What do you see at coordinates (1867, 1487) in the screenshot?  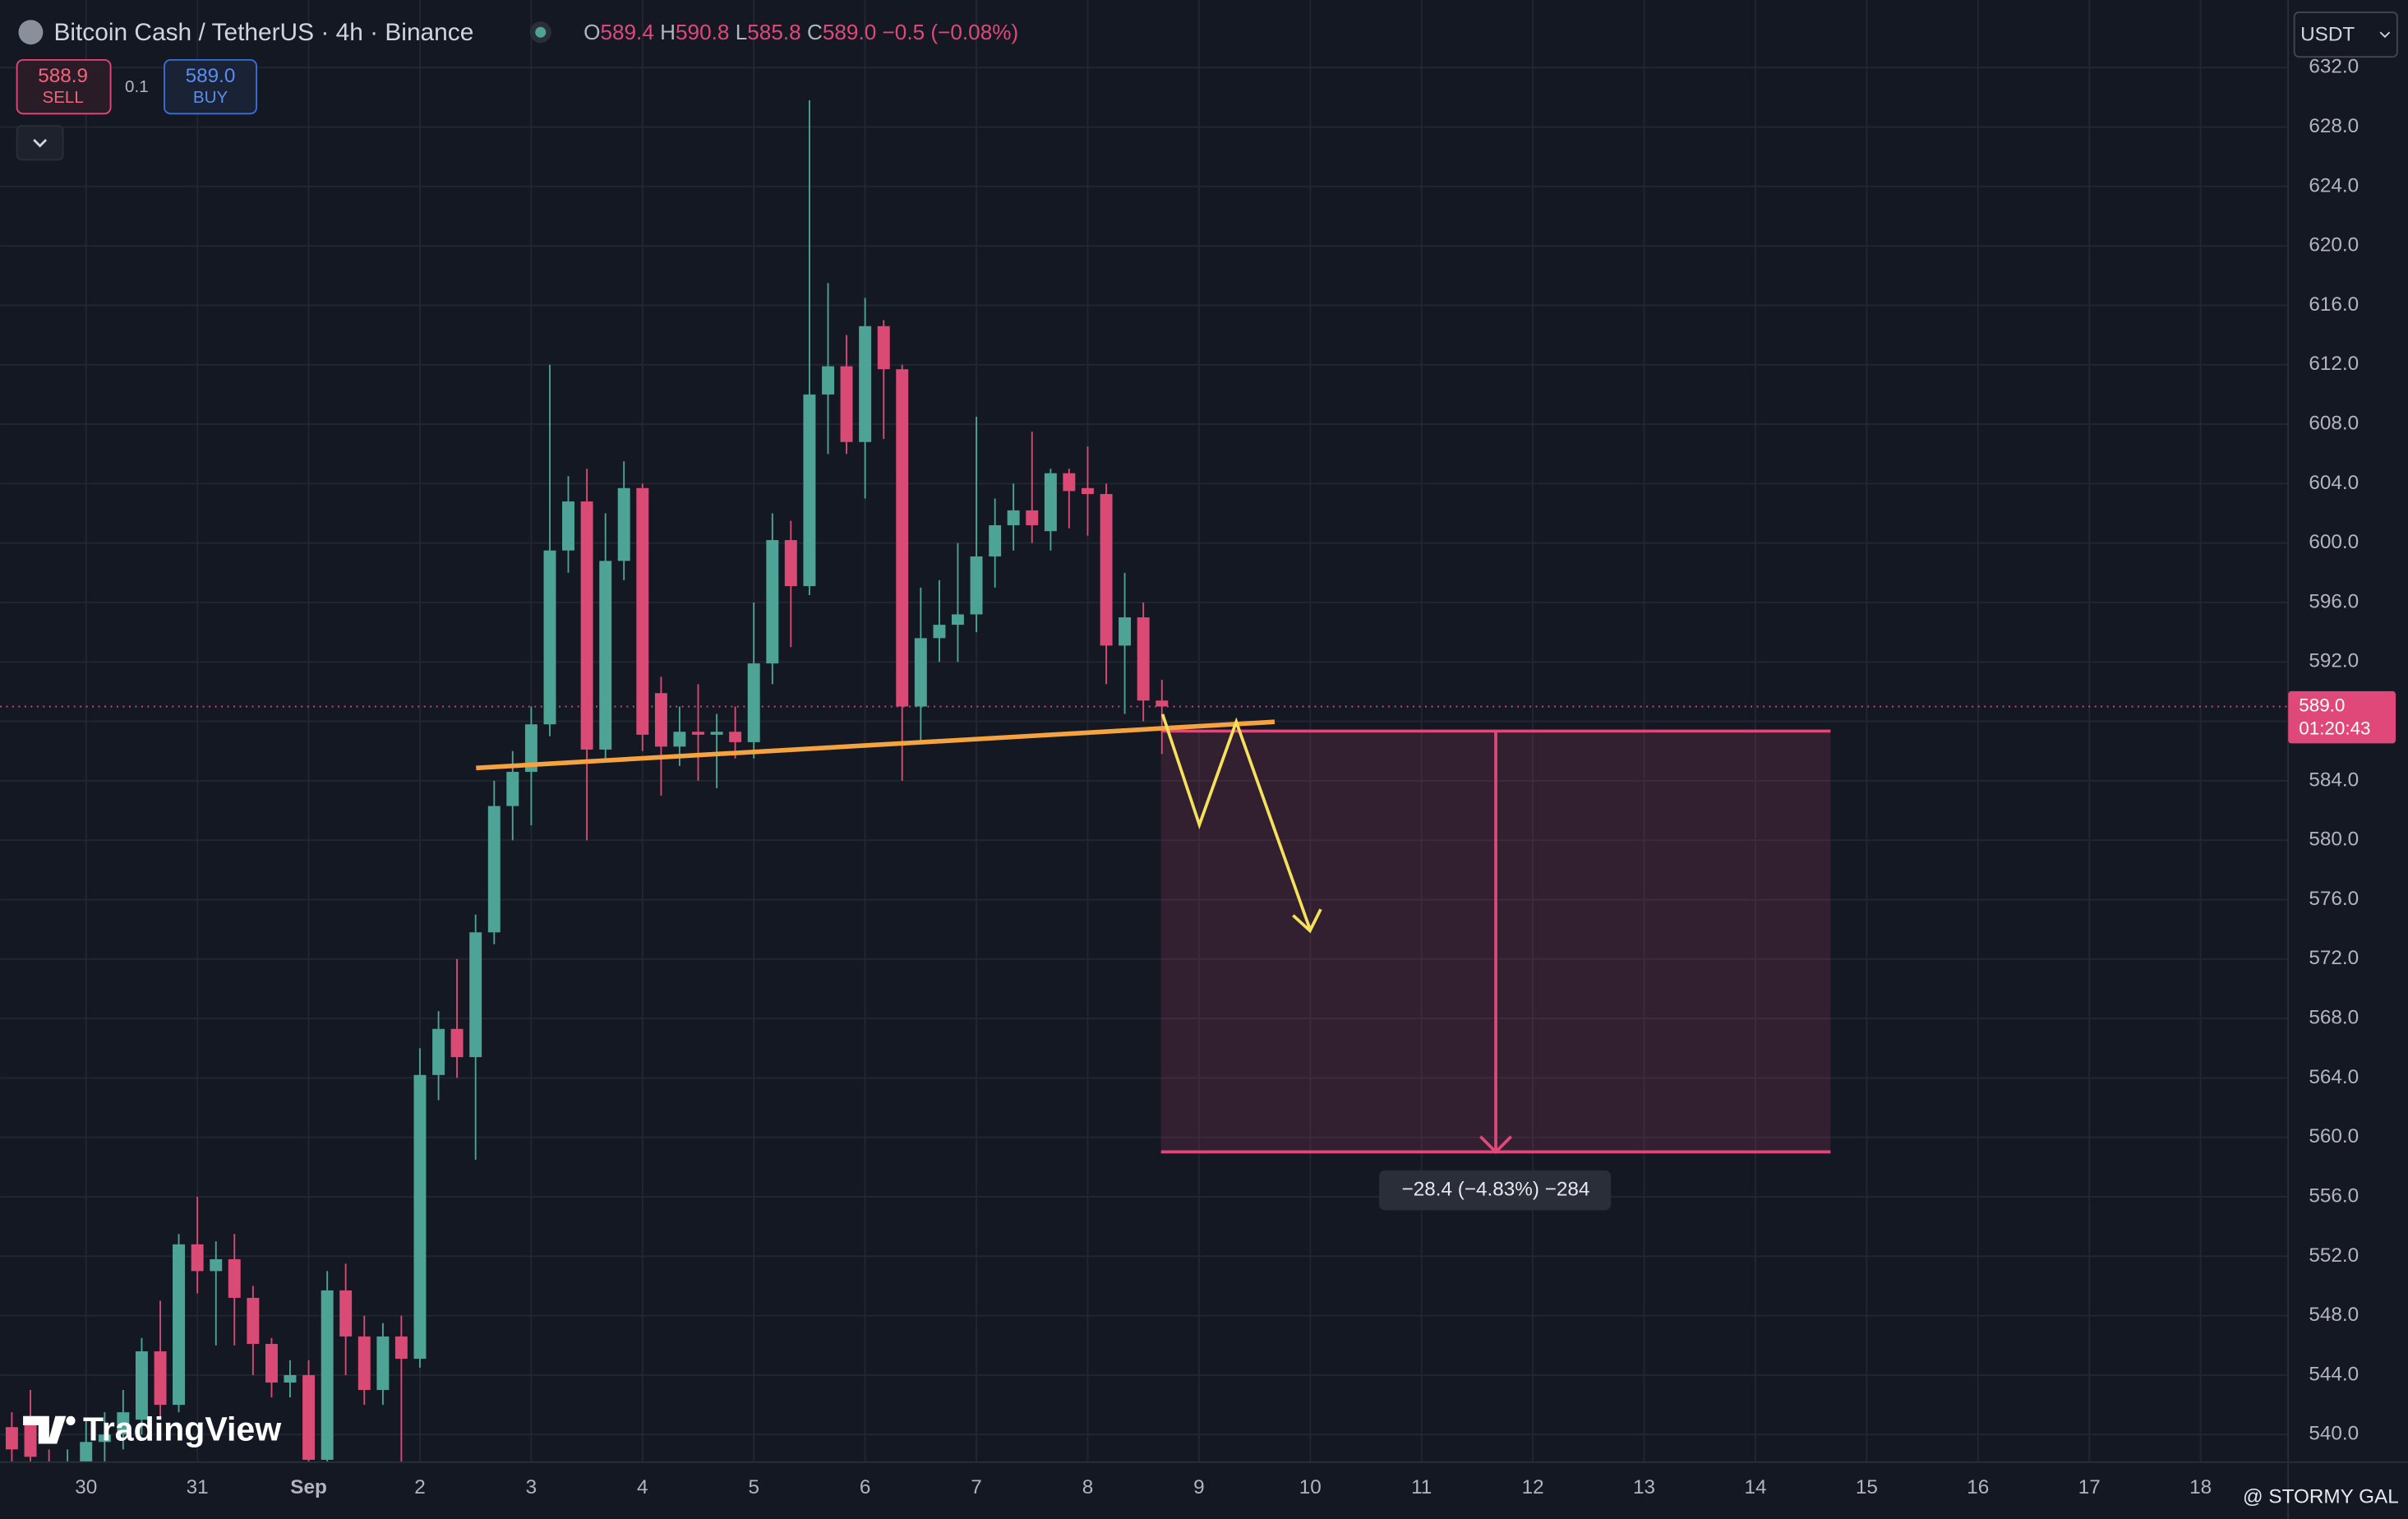 I see `x-tick-label: 15` at bounding box center [1867, 1487].